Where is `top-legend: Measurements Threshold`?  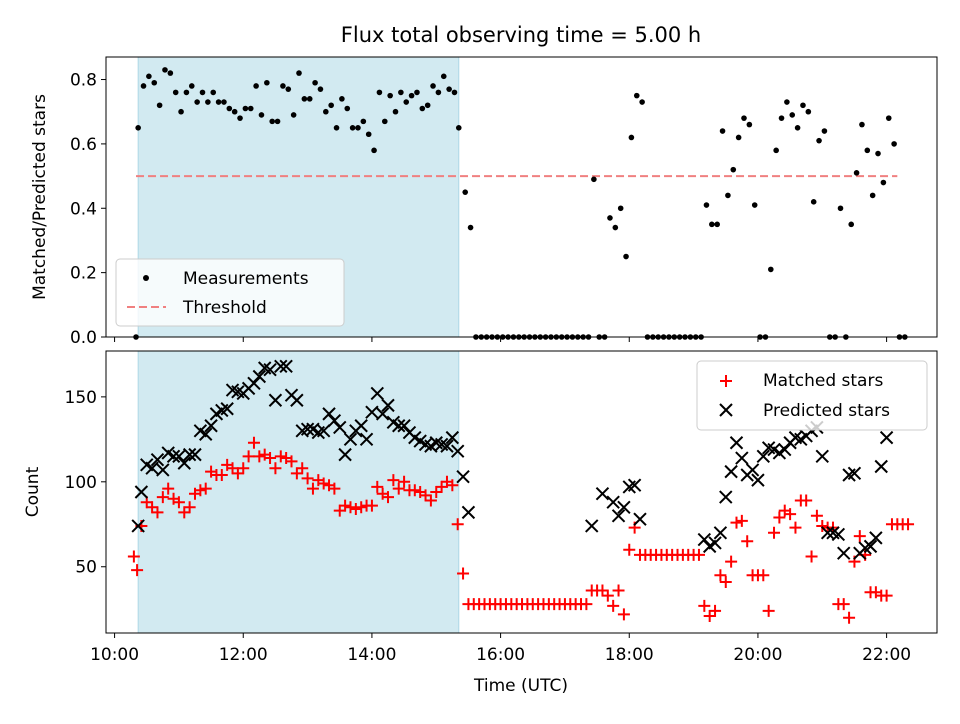
top-legend: Measurements Threshold is located at coordinates (230, 292).